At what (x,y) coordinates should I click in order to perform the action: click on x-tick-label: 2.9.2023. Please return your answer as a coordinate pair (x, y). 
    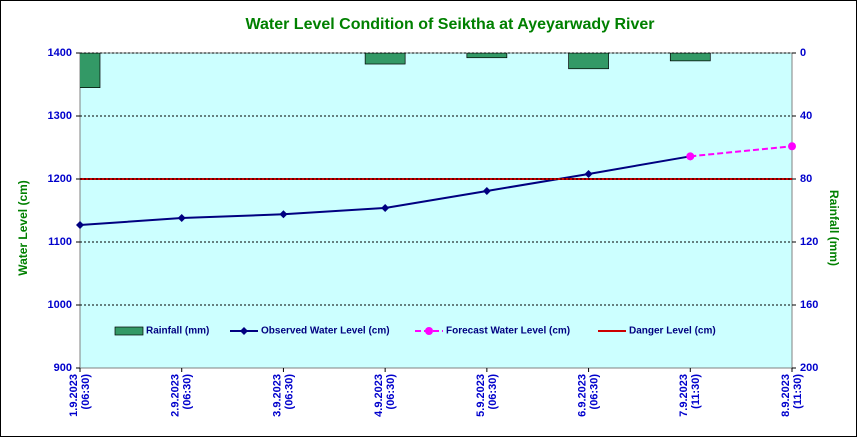
    Looking at the image, I should click on (176, 395).